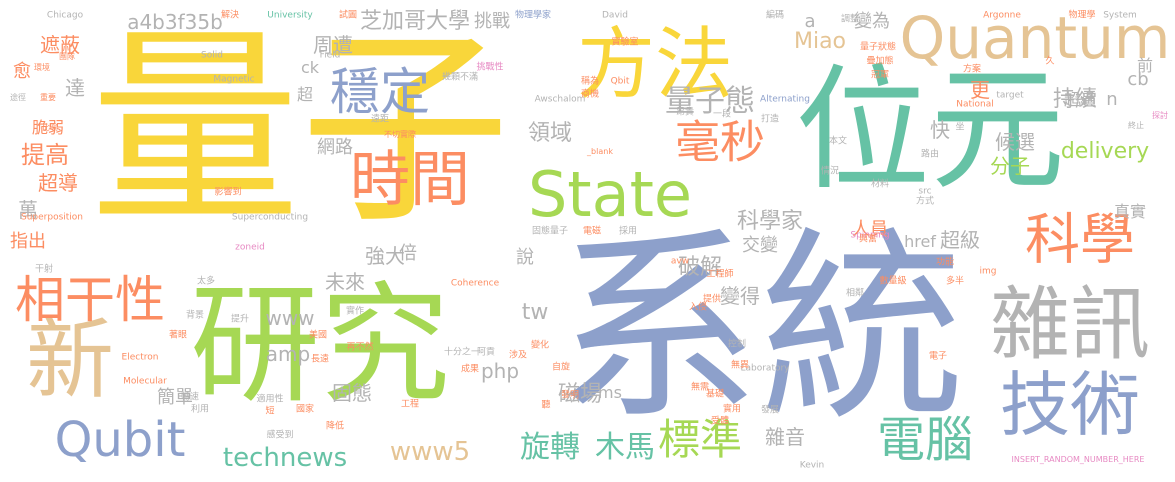 The height and width of the screenshot is (482, 1175). I want to click on cloud-word: Quantum, so click(1035, 38).